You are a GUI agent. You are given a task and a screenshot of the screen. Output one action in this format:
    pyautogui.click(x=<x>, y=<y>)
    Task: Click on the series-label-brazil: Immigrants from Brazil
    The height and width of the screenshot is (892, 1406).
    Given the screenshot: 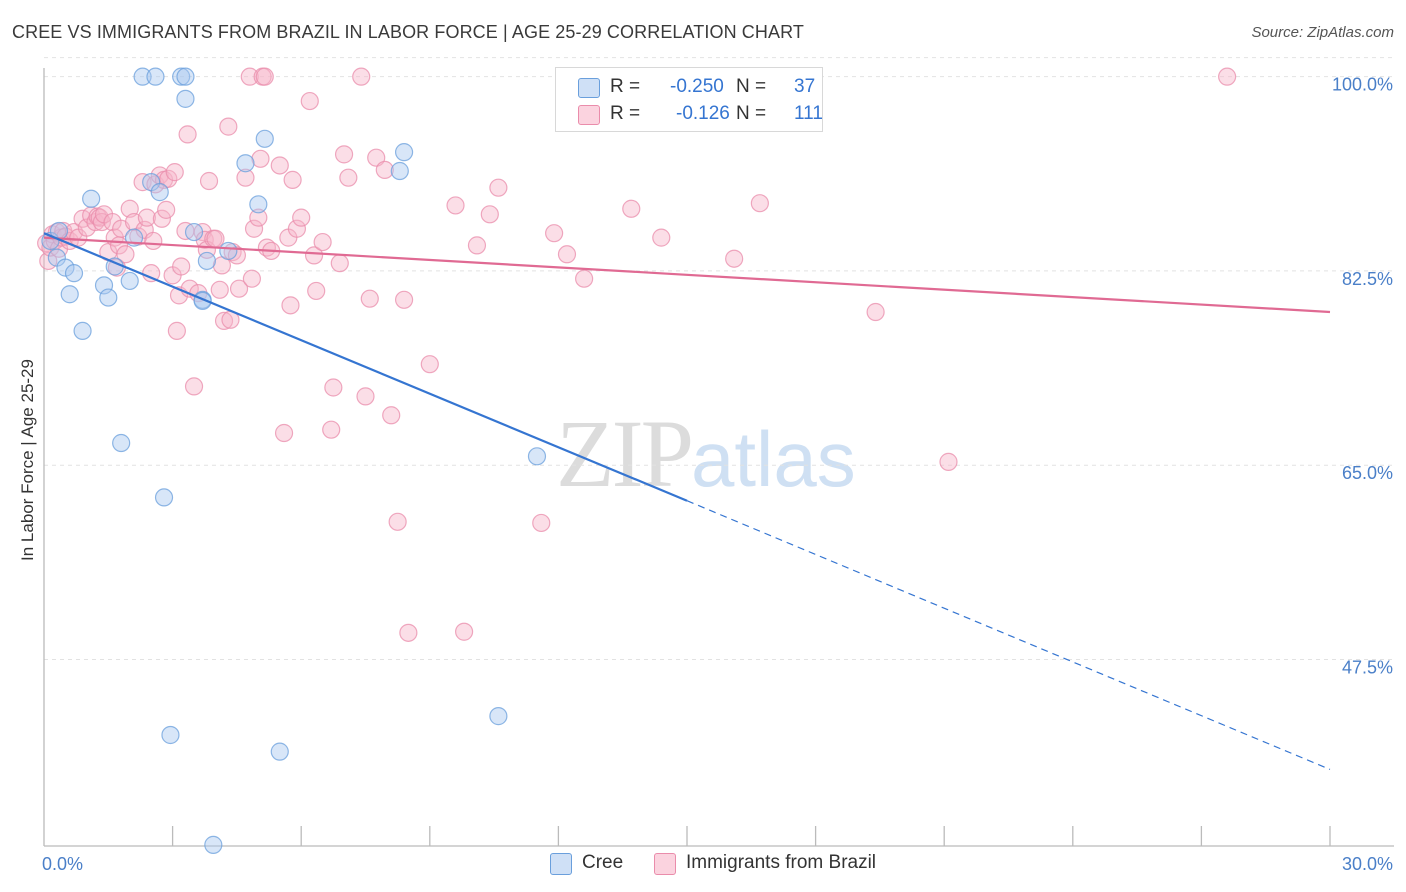 What is the action you would take?
    pyautogui.click(x=781, y=862)
    